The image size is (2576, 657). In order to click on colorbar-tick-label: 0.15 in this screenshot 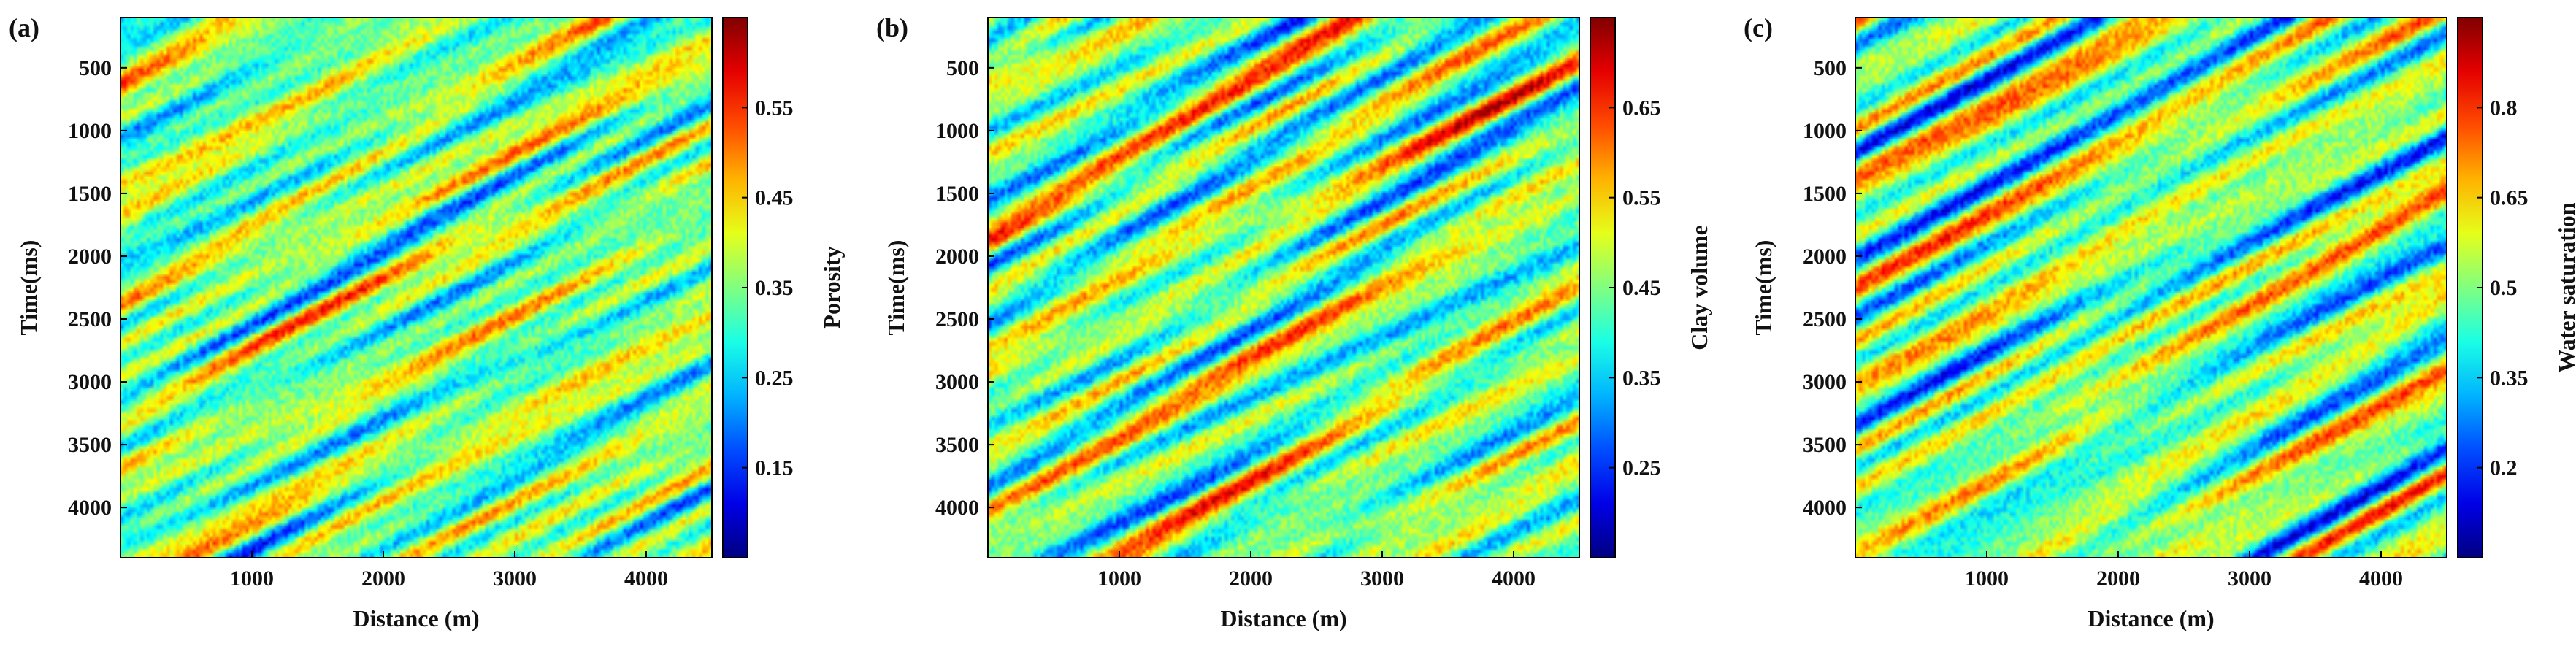, I will do `click(774, 468)`.